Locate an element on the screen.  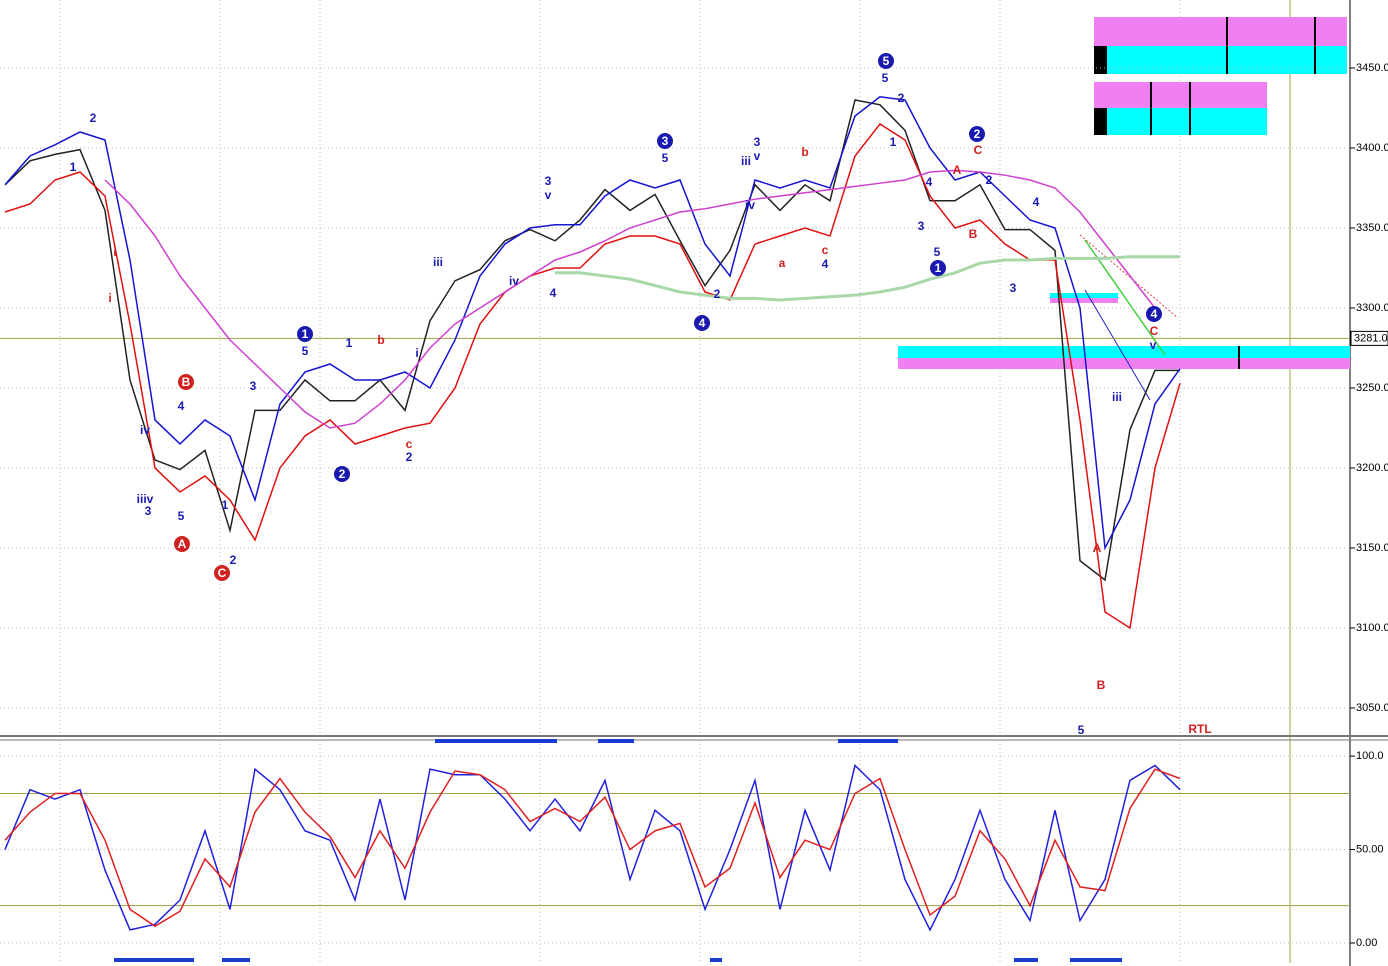
y-tick-label: 3100.0 is located at coordinates (1372, 628).